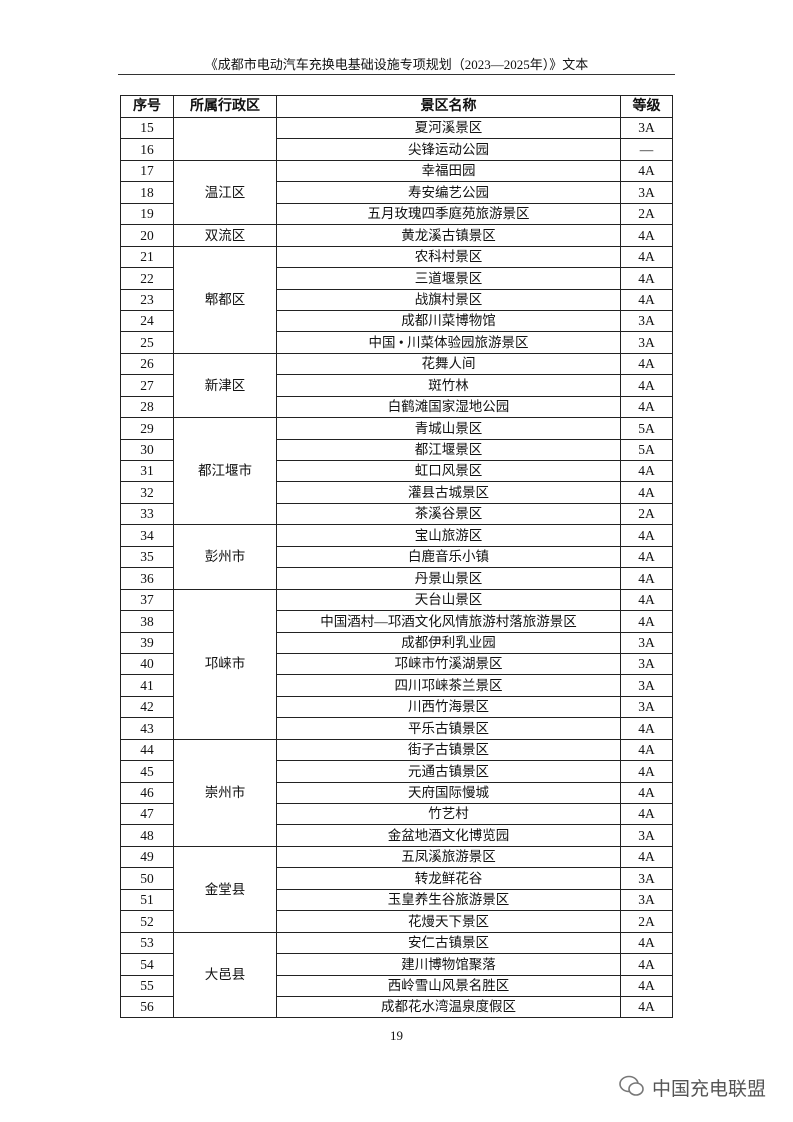 The image size is (793, 1122). I want to click on table-row: 47 竹艺村 4A, so click(396, 814).